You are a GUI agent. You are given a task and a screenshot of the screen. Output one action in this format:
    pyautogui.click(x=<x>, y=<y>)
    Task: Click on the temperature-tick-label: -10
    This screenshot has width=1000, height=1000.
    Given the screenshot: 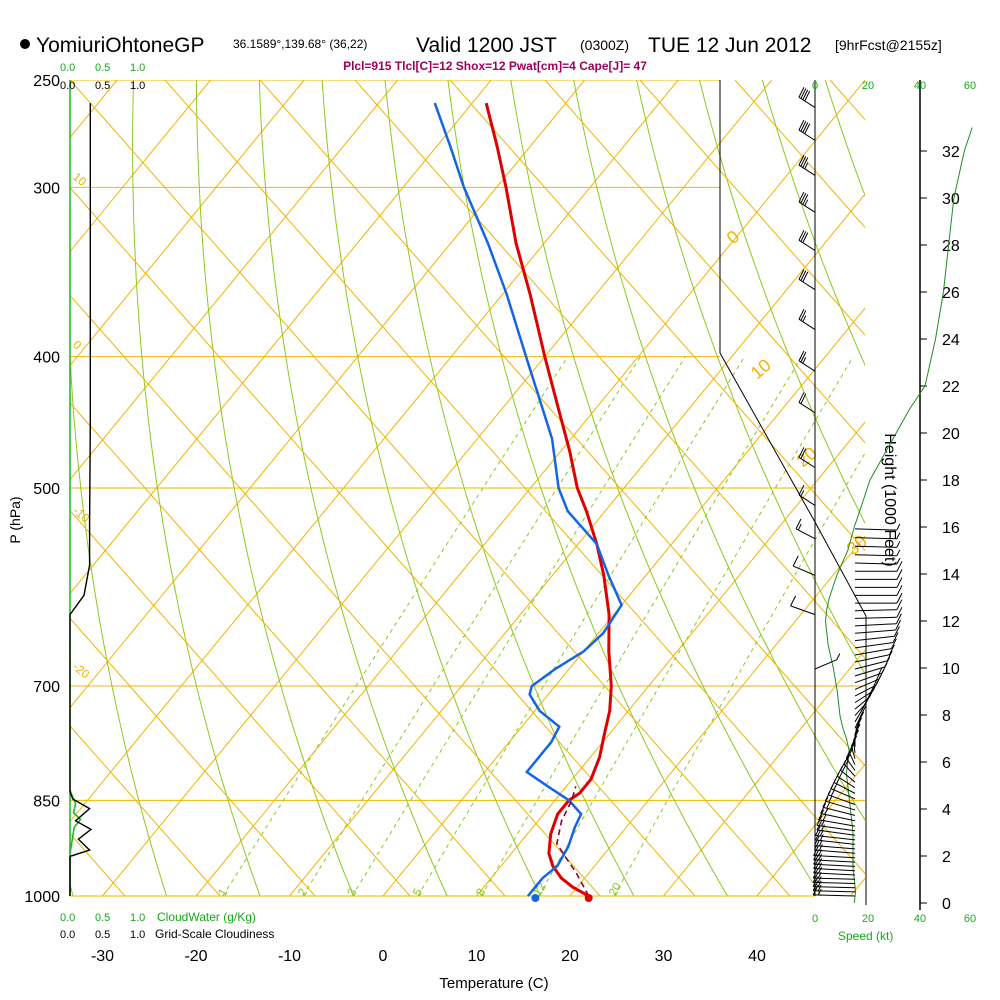 What is the action you would take?
    pyautogui.click(x=289, y=956)
    